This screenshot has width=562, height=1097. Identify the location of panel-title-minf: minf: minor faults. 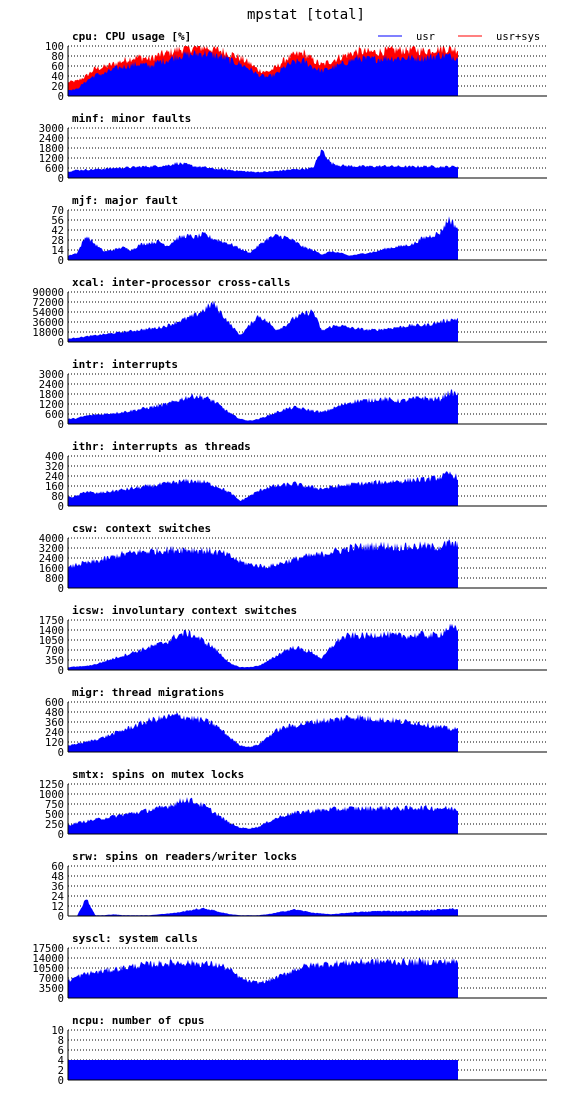
(131, 118).